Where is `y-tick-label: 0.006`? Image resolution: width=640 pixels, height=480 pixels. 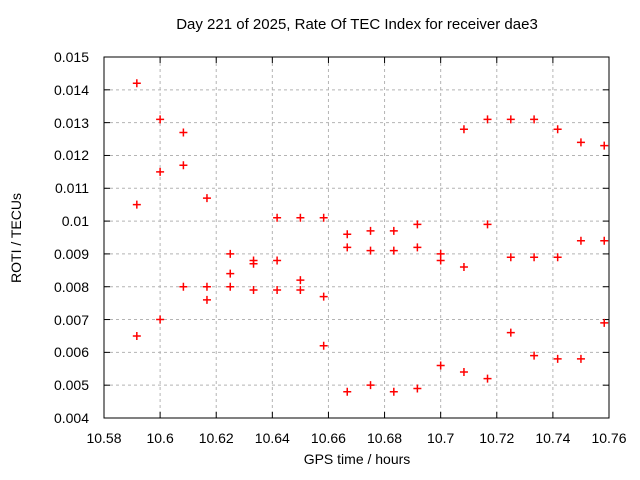 y-tick-label: 0.006 is located at coordinates (71, 352).